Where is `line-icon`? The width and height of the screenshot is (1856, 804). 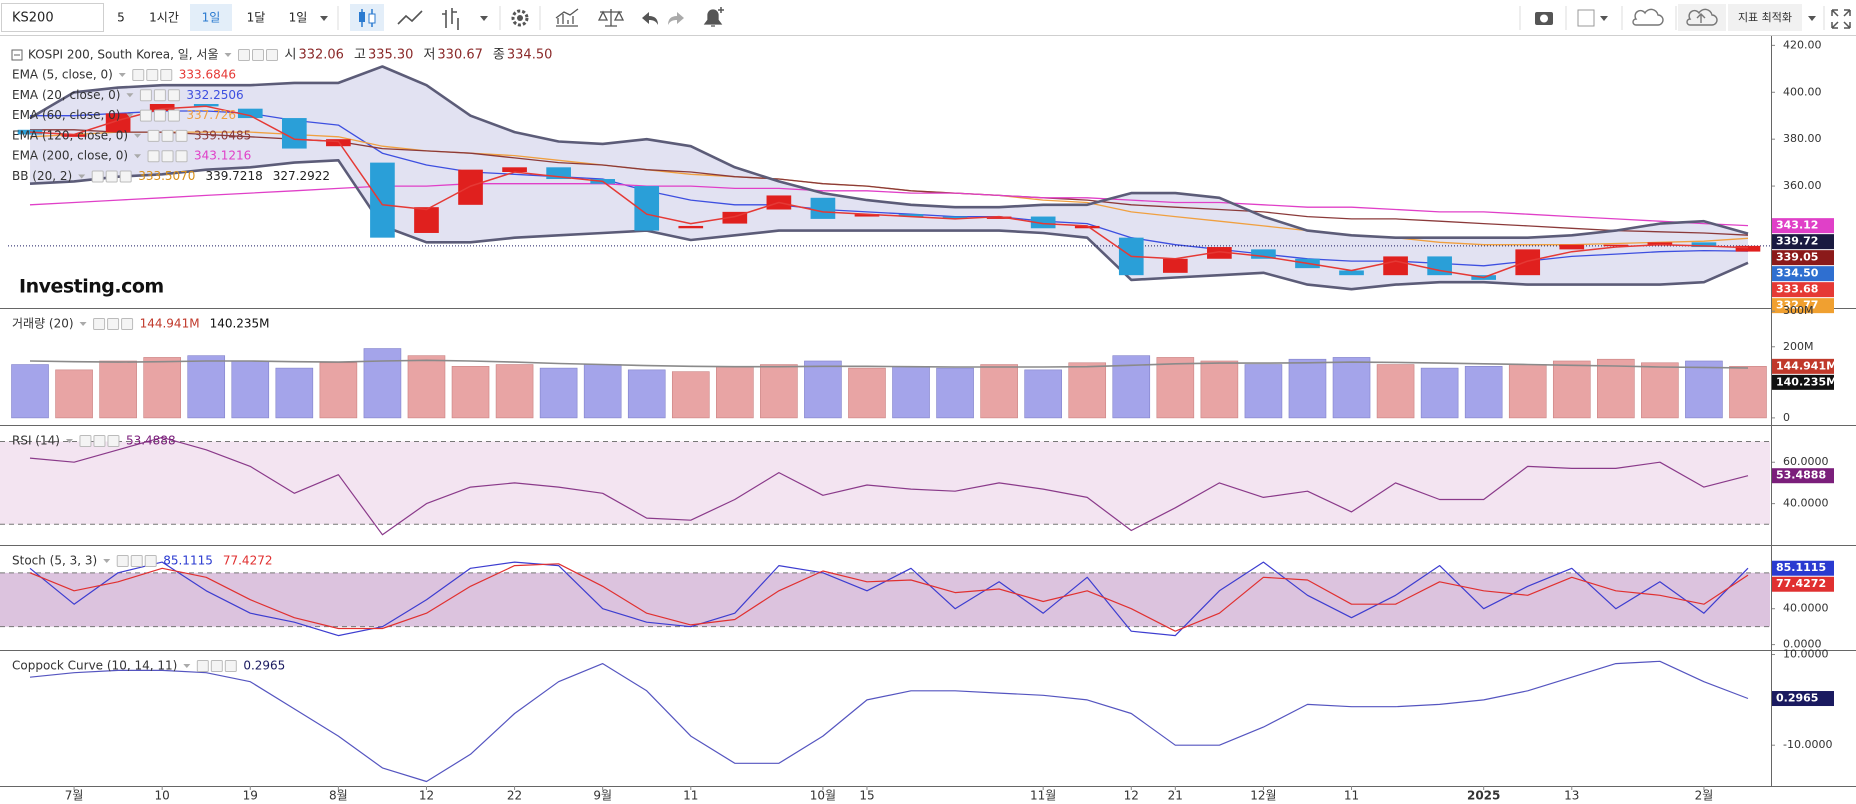 line-icon is located at coordinates (410, 17).